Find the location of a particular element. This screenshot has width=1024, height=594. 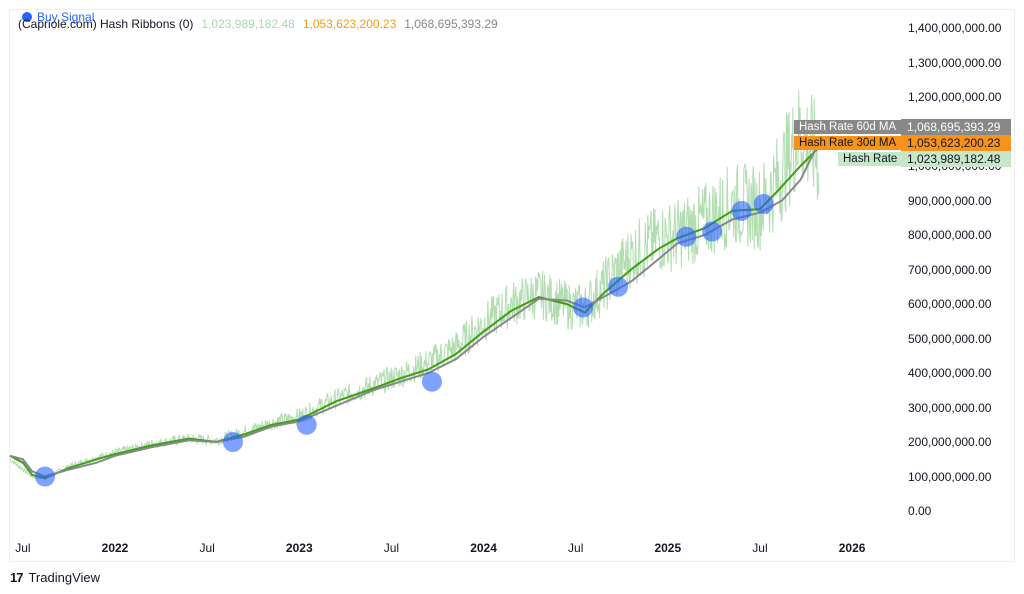

buy-signal-dot-icon is located at coordinates (27, 17).